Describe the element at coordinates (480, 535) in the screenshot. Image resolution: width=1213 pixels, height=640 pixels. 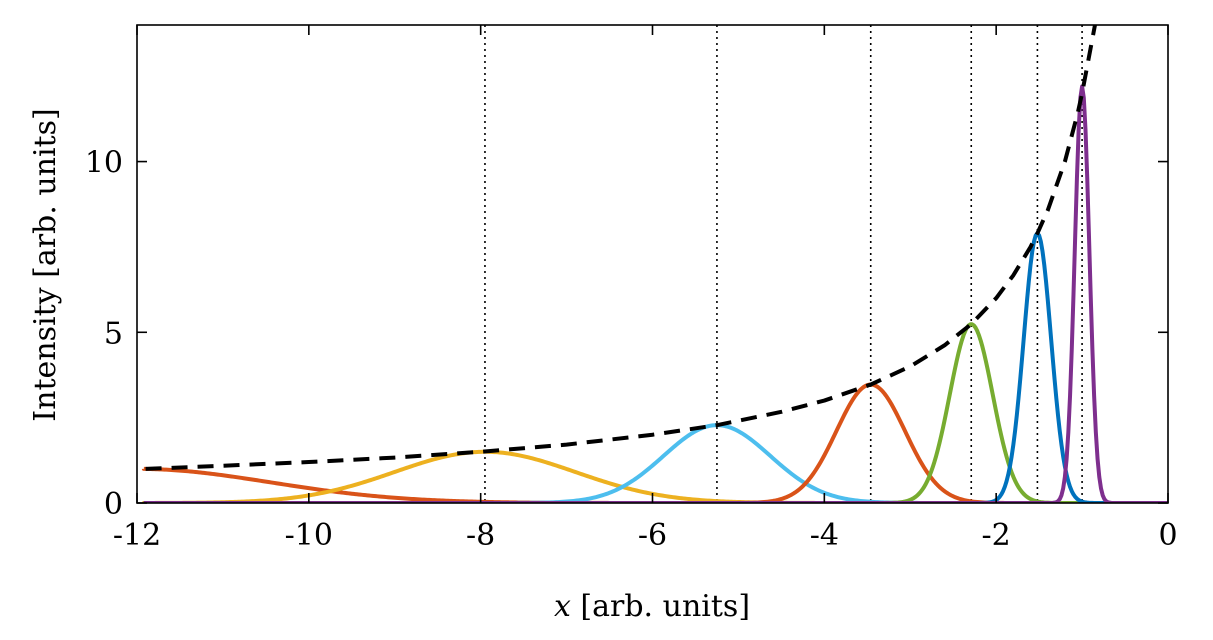
I see `x-tick-label: -8` at that location.